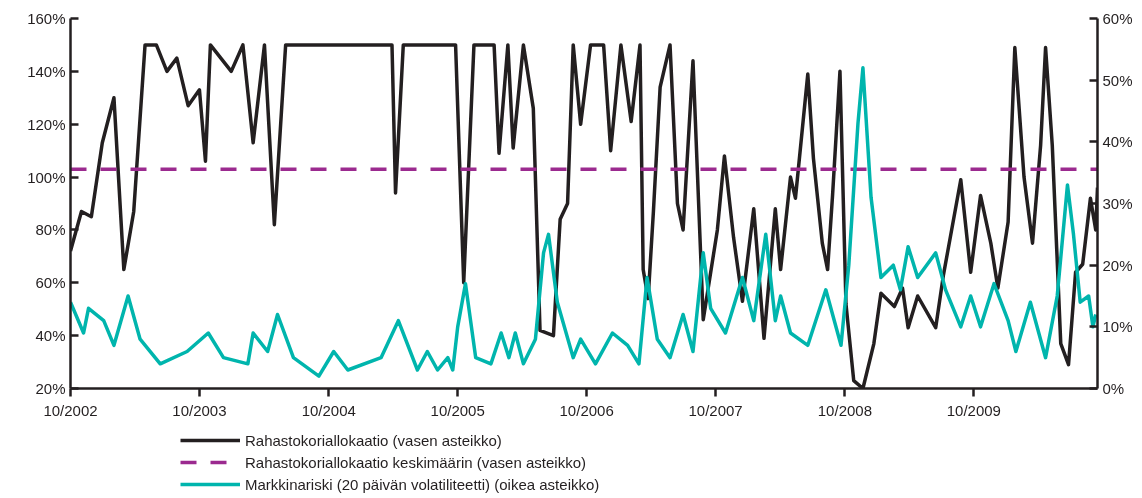 This screenshot has width=1142, height=498. What do you see at coordinates (845, 410) in the screenshot?
I see `x-tick-label: 10/2008` at bounding box center [845, 410].